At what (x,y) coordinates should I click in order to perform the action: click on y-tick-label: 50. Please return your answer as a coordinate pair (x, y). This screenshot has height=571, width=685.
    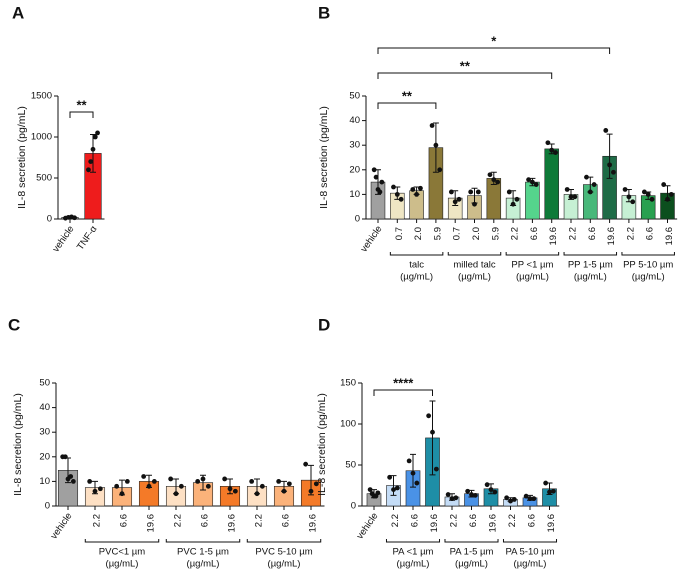
    Looking at the image, I should click on (354, 96).